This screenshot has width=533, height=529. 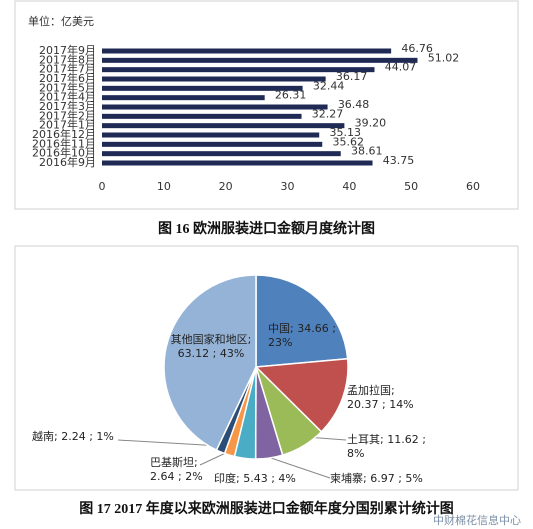 I want to click on data-label: 巴基斯坦; 2.64 ; 2%, so click(x=176, y=469).